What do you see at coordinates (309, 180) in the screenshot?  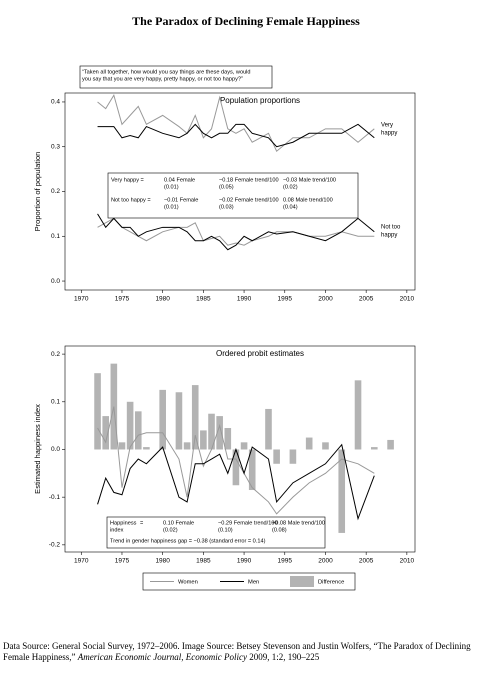 I see `estimate-text: −0.03 Male trend/100` at bounding box center [309, 180].